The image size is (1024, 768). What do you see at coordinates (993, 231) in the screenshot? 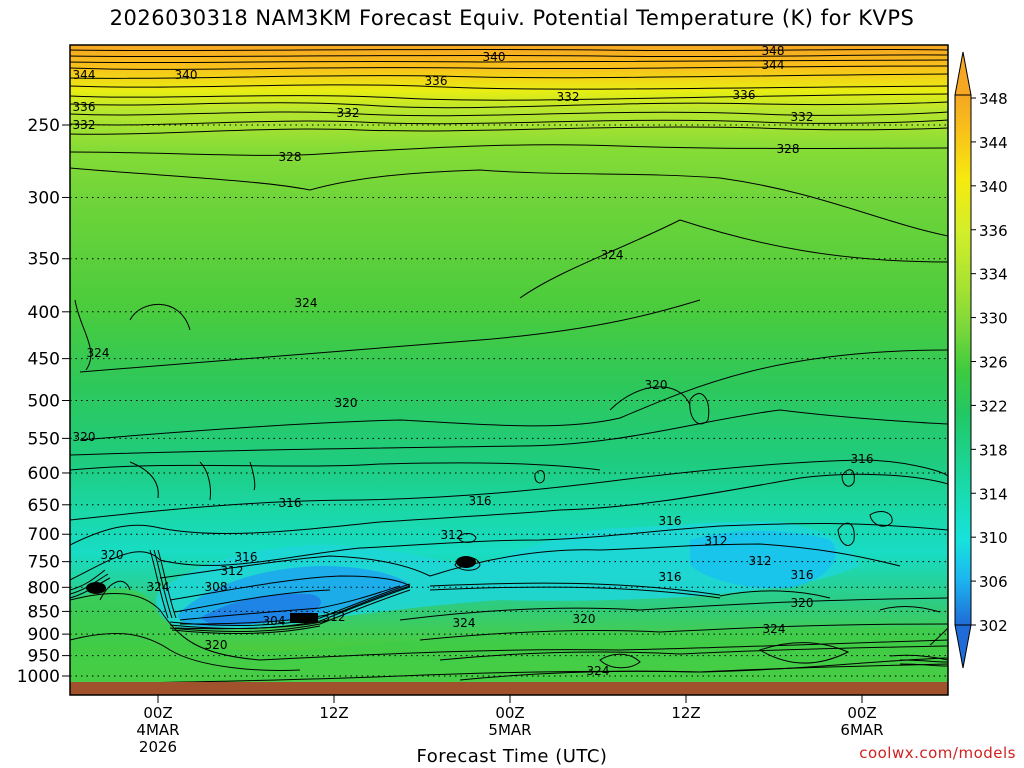
I see `colorbar-tick-label: 336` at bounding box center [993, 231].